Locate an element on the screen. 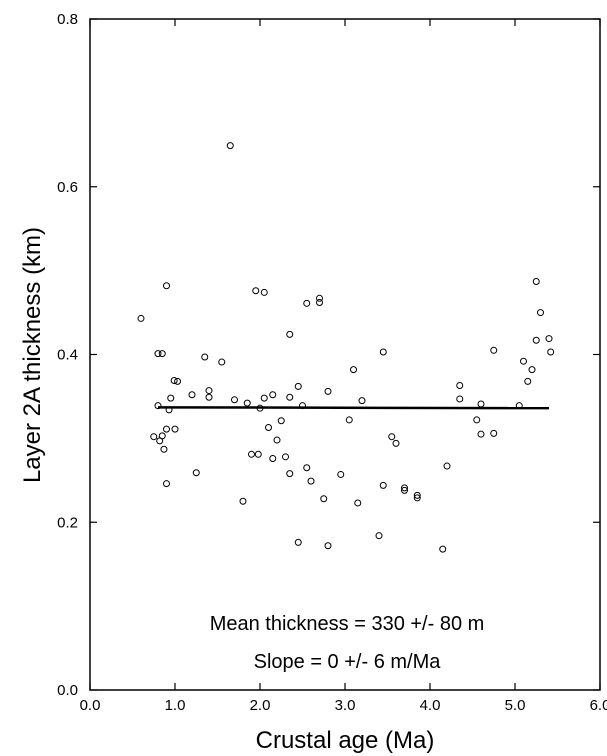  x-tick-label: 1.0 is located at coordinates (175, 705).